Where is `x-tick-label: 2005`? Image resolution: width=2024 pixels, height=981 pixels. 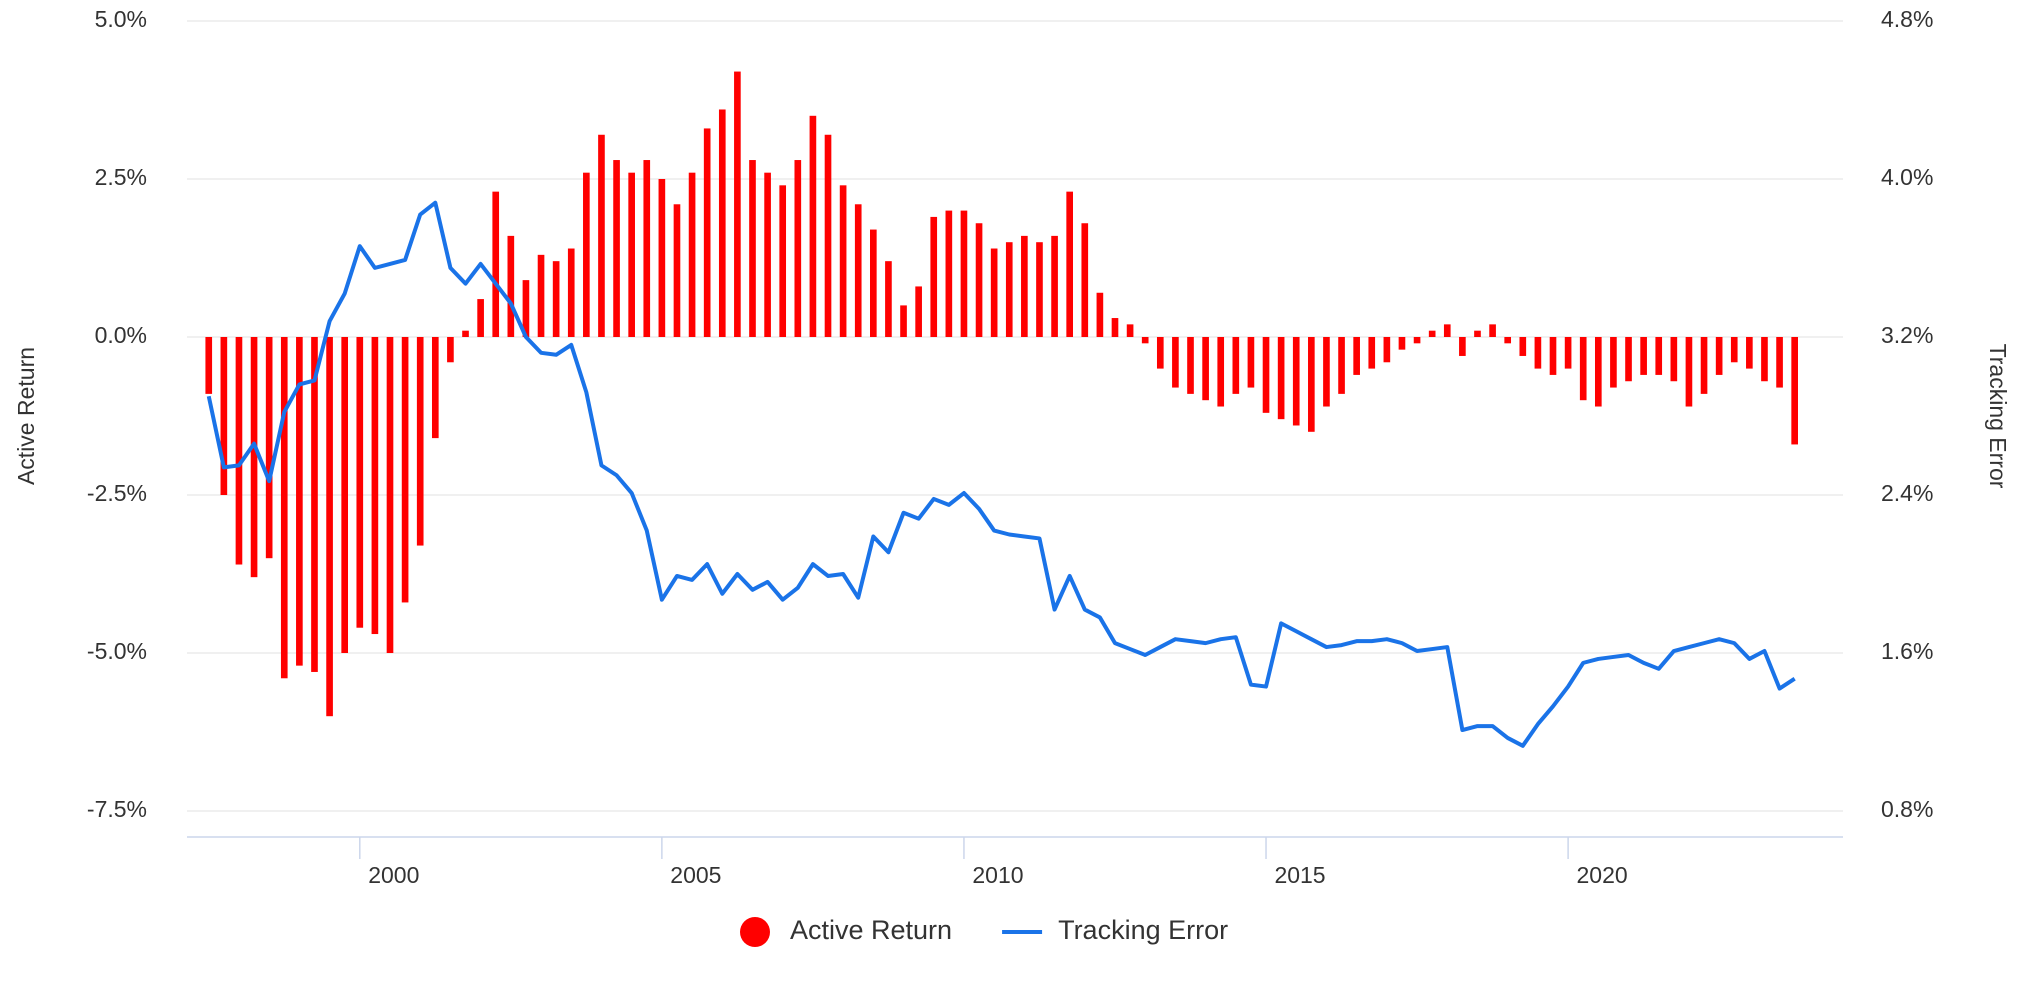 x-tick-label: 2005 is located at coordinates (695, 875).